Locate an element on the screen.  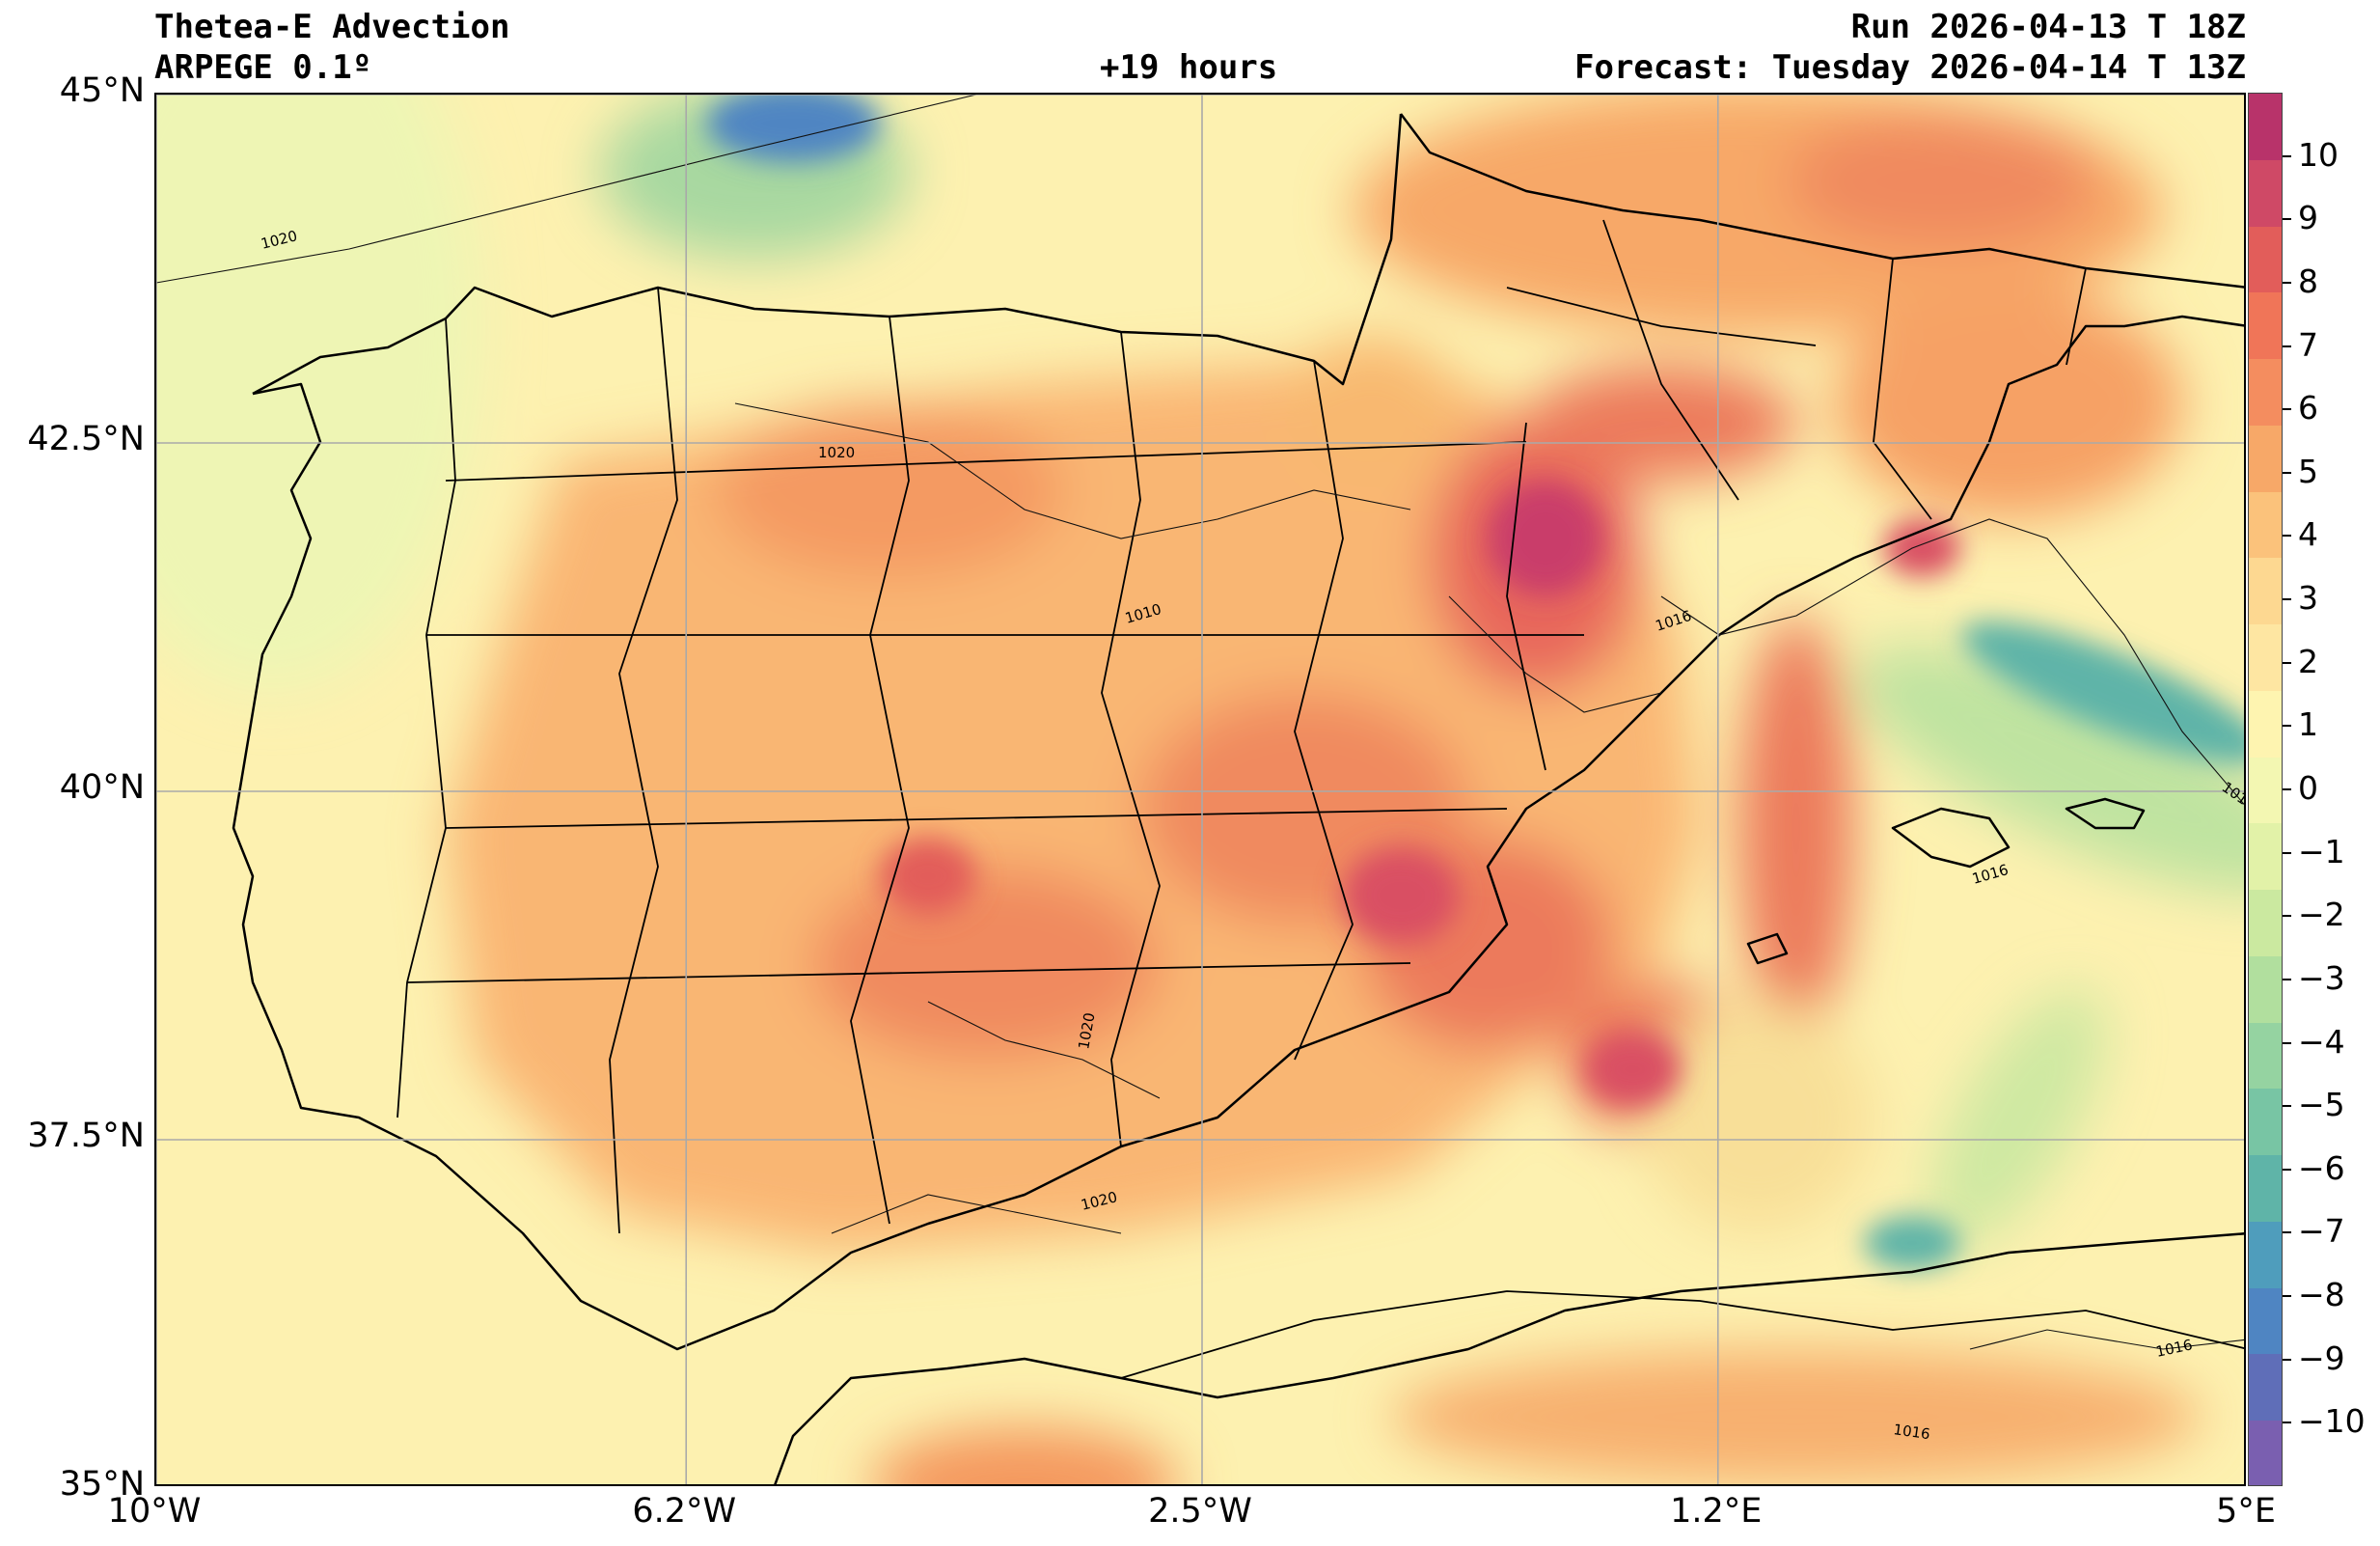
colorbar-tick-label: 7 is located at coordinates (2308, 344).